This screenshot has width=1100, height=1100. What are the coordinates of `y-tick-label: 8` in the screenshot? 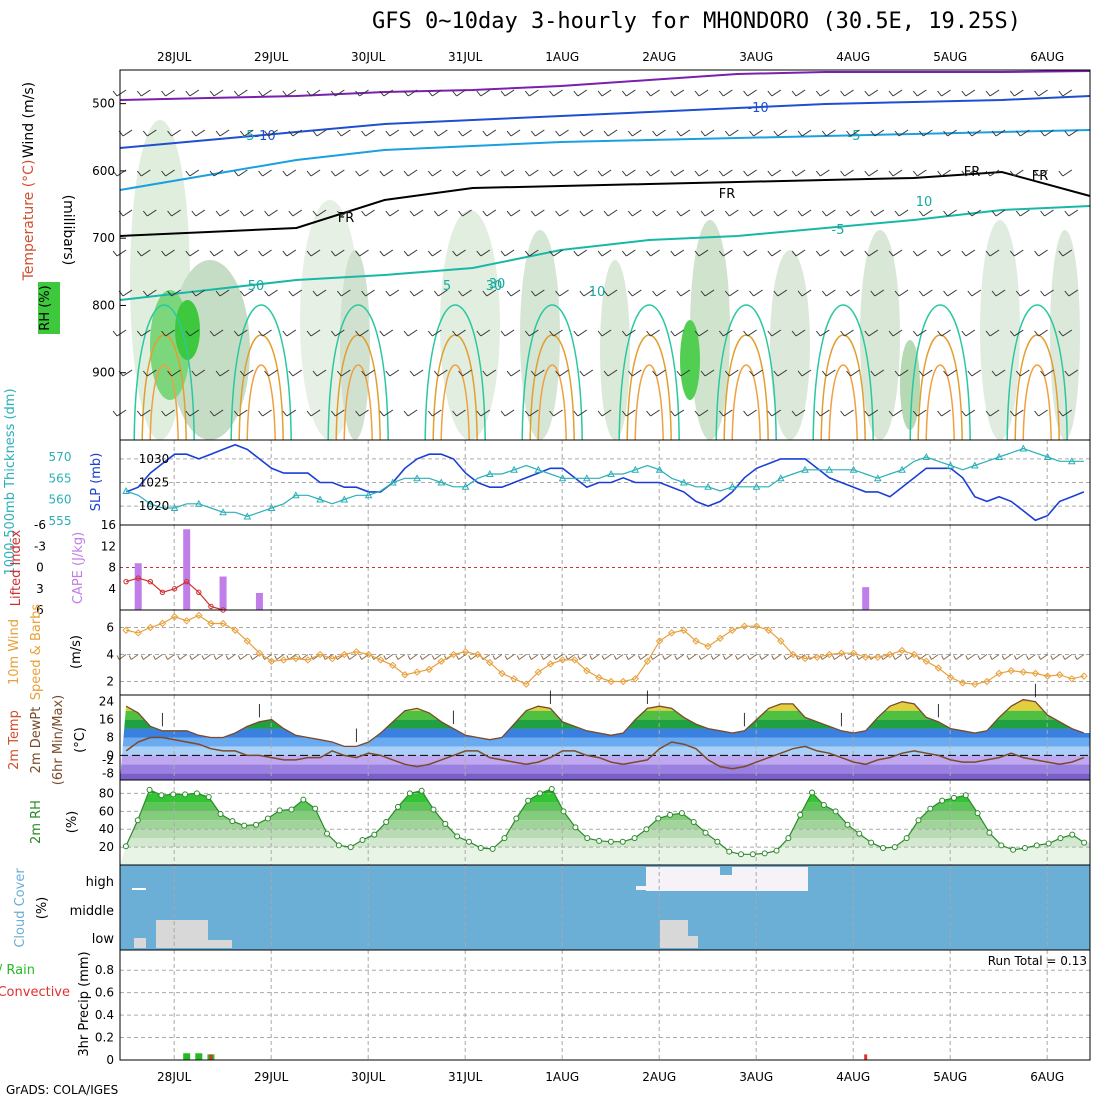 It's located at (110, 738).